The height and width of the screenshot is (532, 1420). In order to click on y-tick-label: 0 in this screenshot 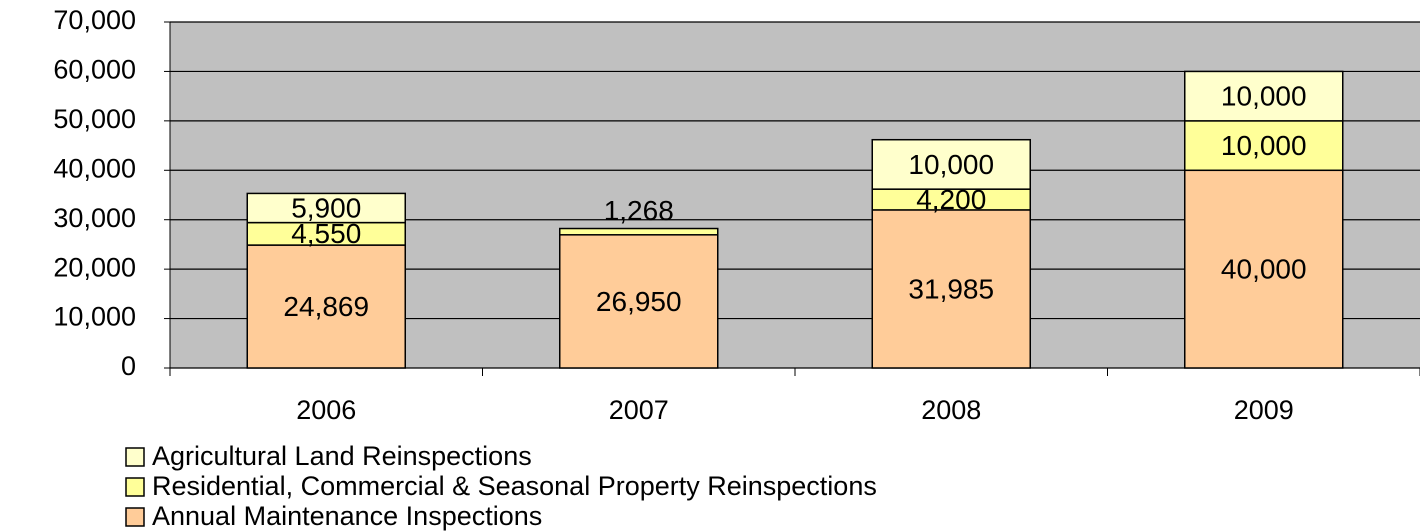, I will do `click(128, 366)`.